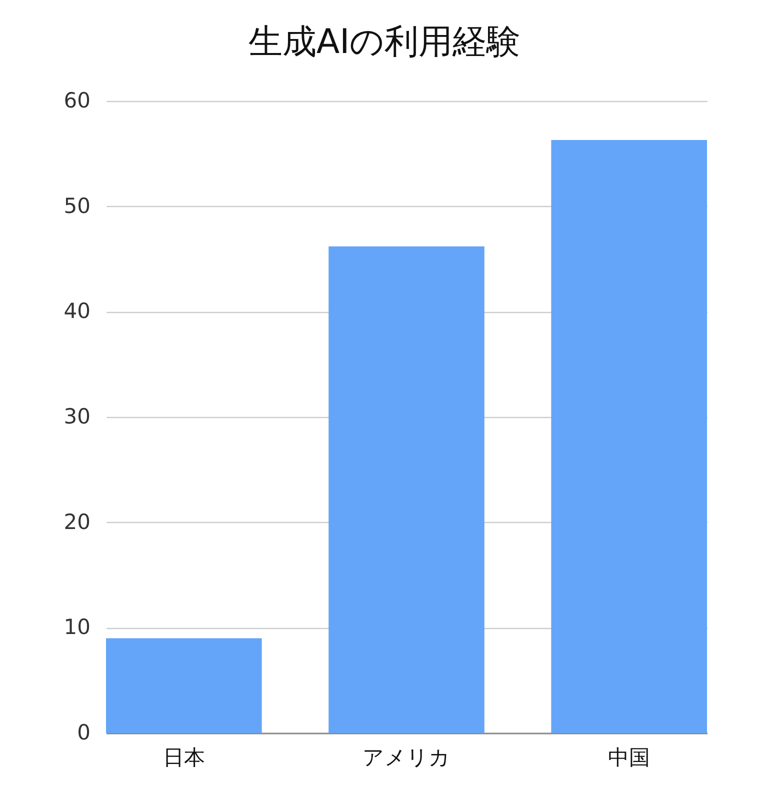  What do you see at coordinates (77, 311) in the screenshot?
I see `y-tick-label: 40` at bounding box center [77, 311].